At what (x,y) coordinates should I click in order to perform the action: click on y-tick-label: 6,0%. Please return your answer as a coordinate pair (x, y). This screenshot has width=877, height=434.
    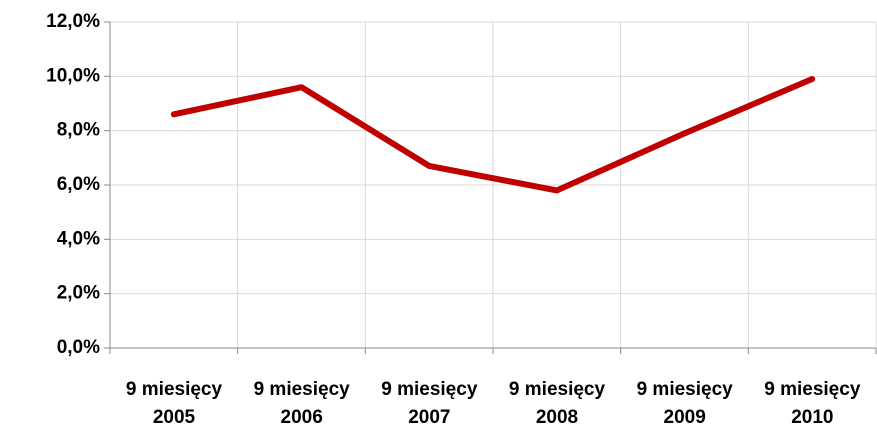
    Looking at the image, I should click on (78, 184).